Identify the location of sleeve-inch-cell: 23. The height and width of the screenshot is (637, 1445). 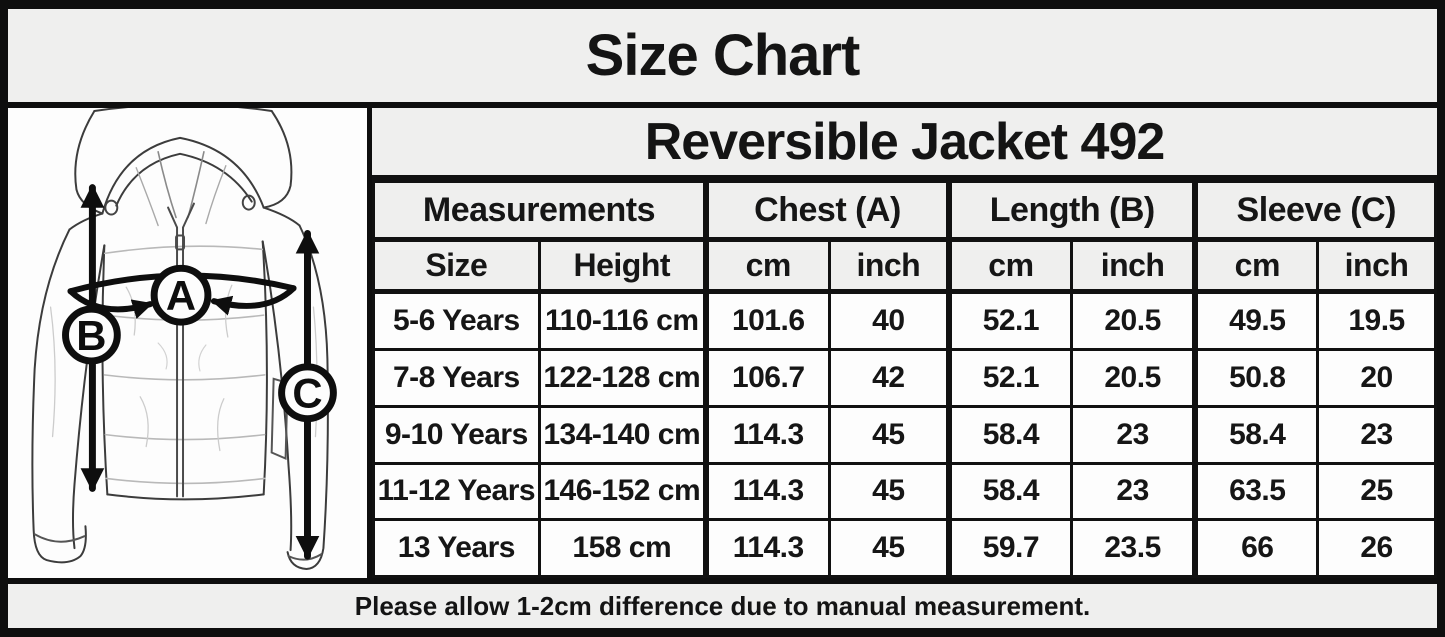
(1376, 434).